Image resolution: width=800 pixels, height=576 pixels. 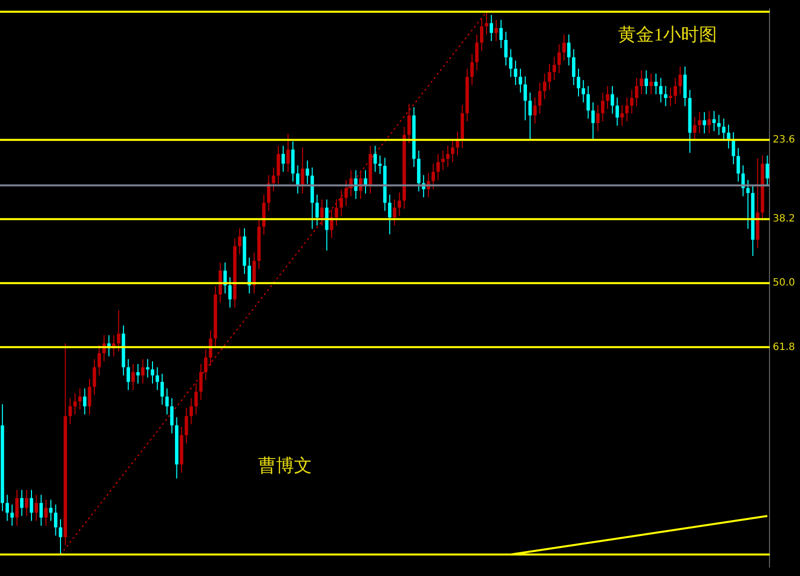 What do you see at coordinates (783, 347) in the screenshot?
I see `y-tick-label: 61.8` at bounding box center [783, 347].